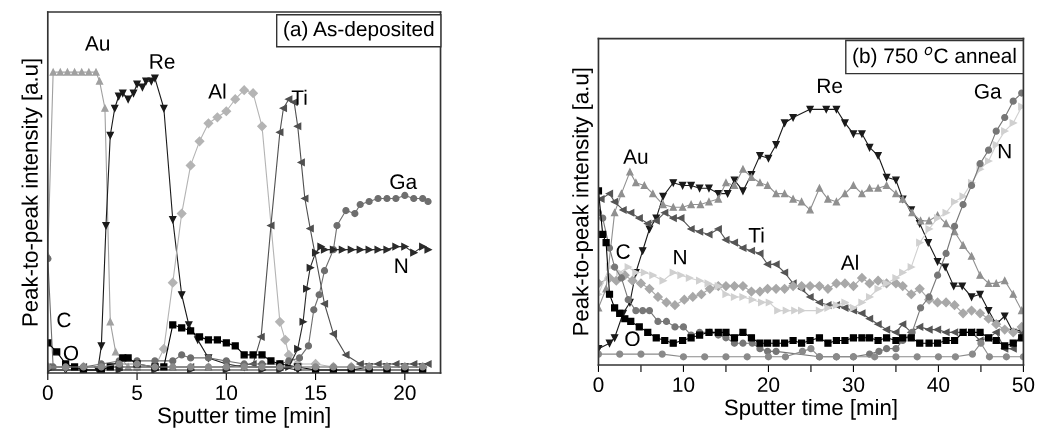 This screenshot has width=1039, height=444. What do you see at coordinates (316, 393) in the screenshot?
I see `x-tick-label: 15` at bounding box center [316, 393].